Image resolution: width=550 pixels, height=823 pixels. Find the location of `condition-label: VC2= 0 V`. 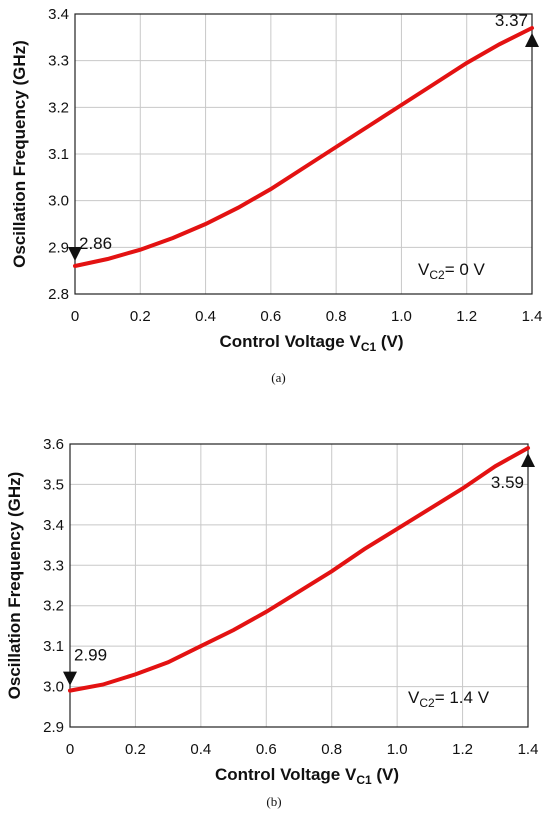

condition-label: VC2= 0 V is located at coordinates (452, 271).